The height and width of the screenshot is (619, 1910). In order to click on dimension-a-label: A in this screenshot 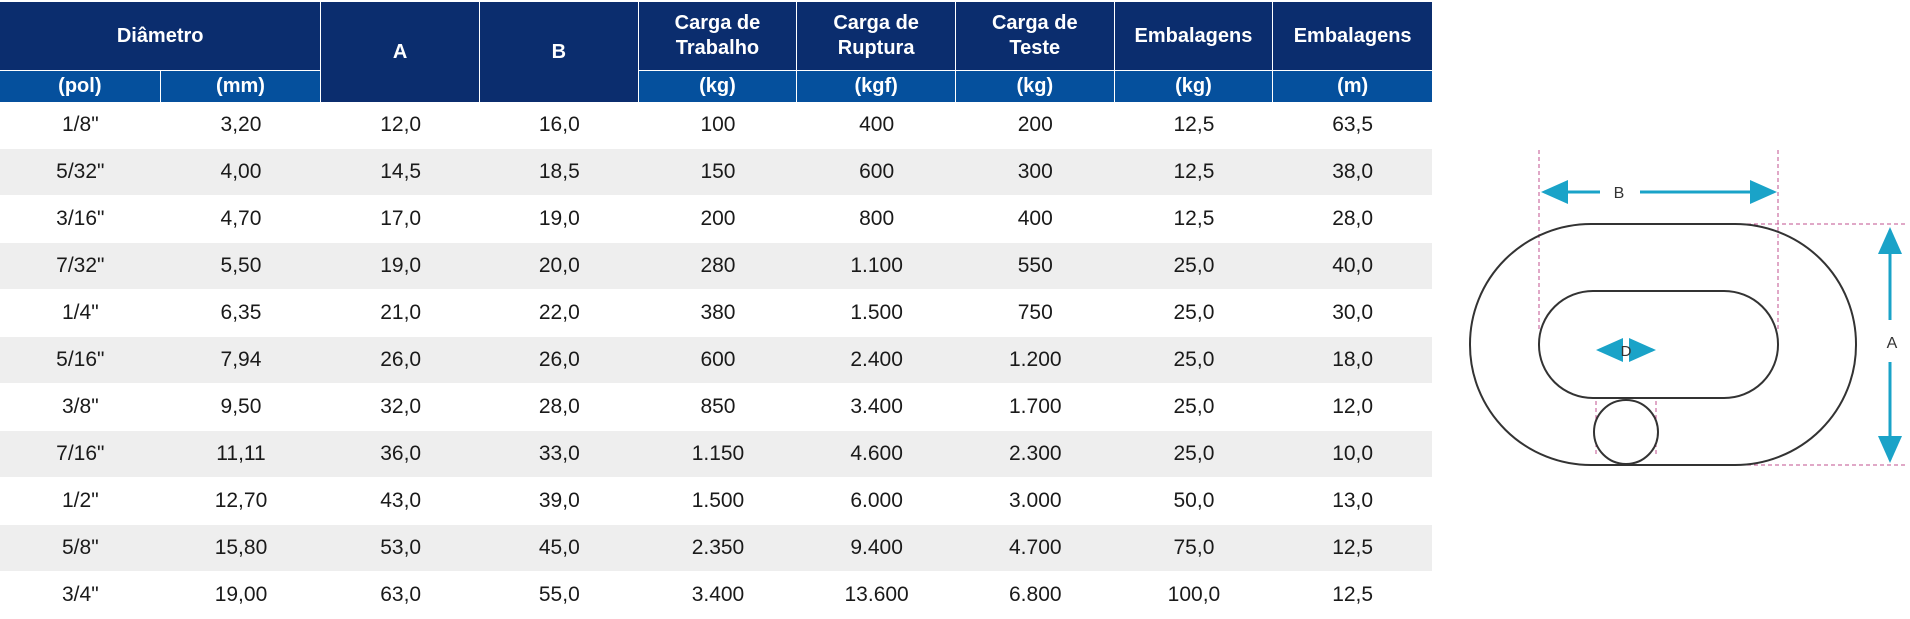, I will do `click(1892, 343)`.